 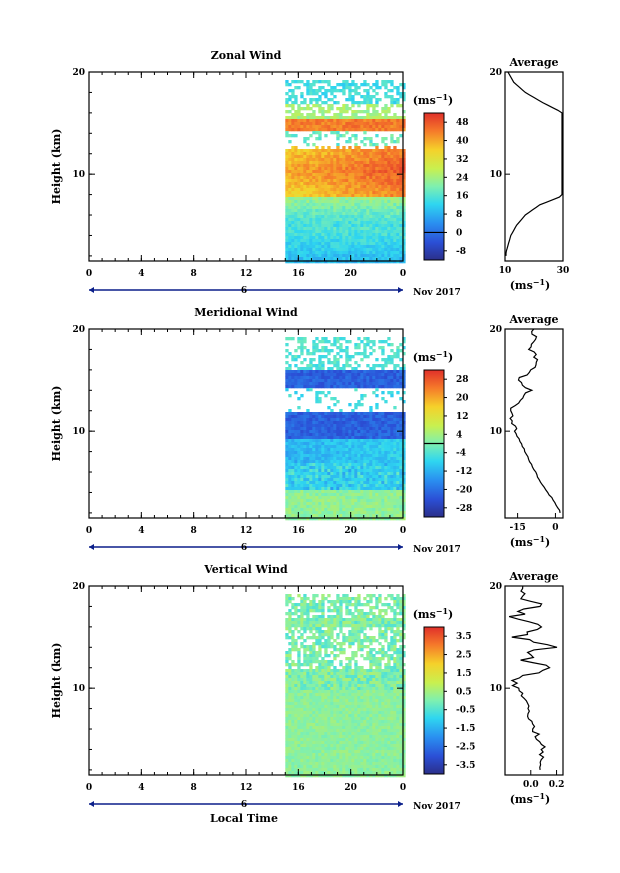 I want to click on colorbar-tick-label: -28, so click(x=464, y=509).